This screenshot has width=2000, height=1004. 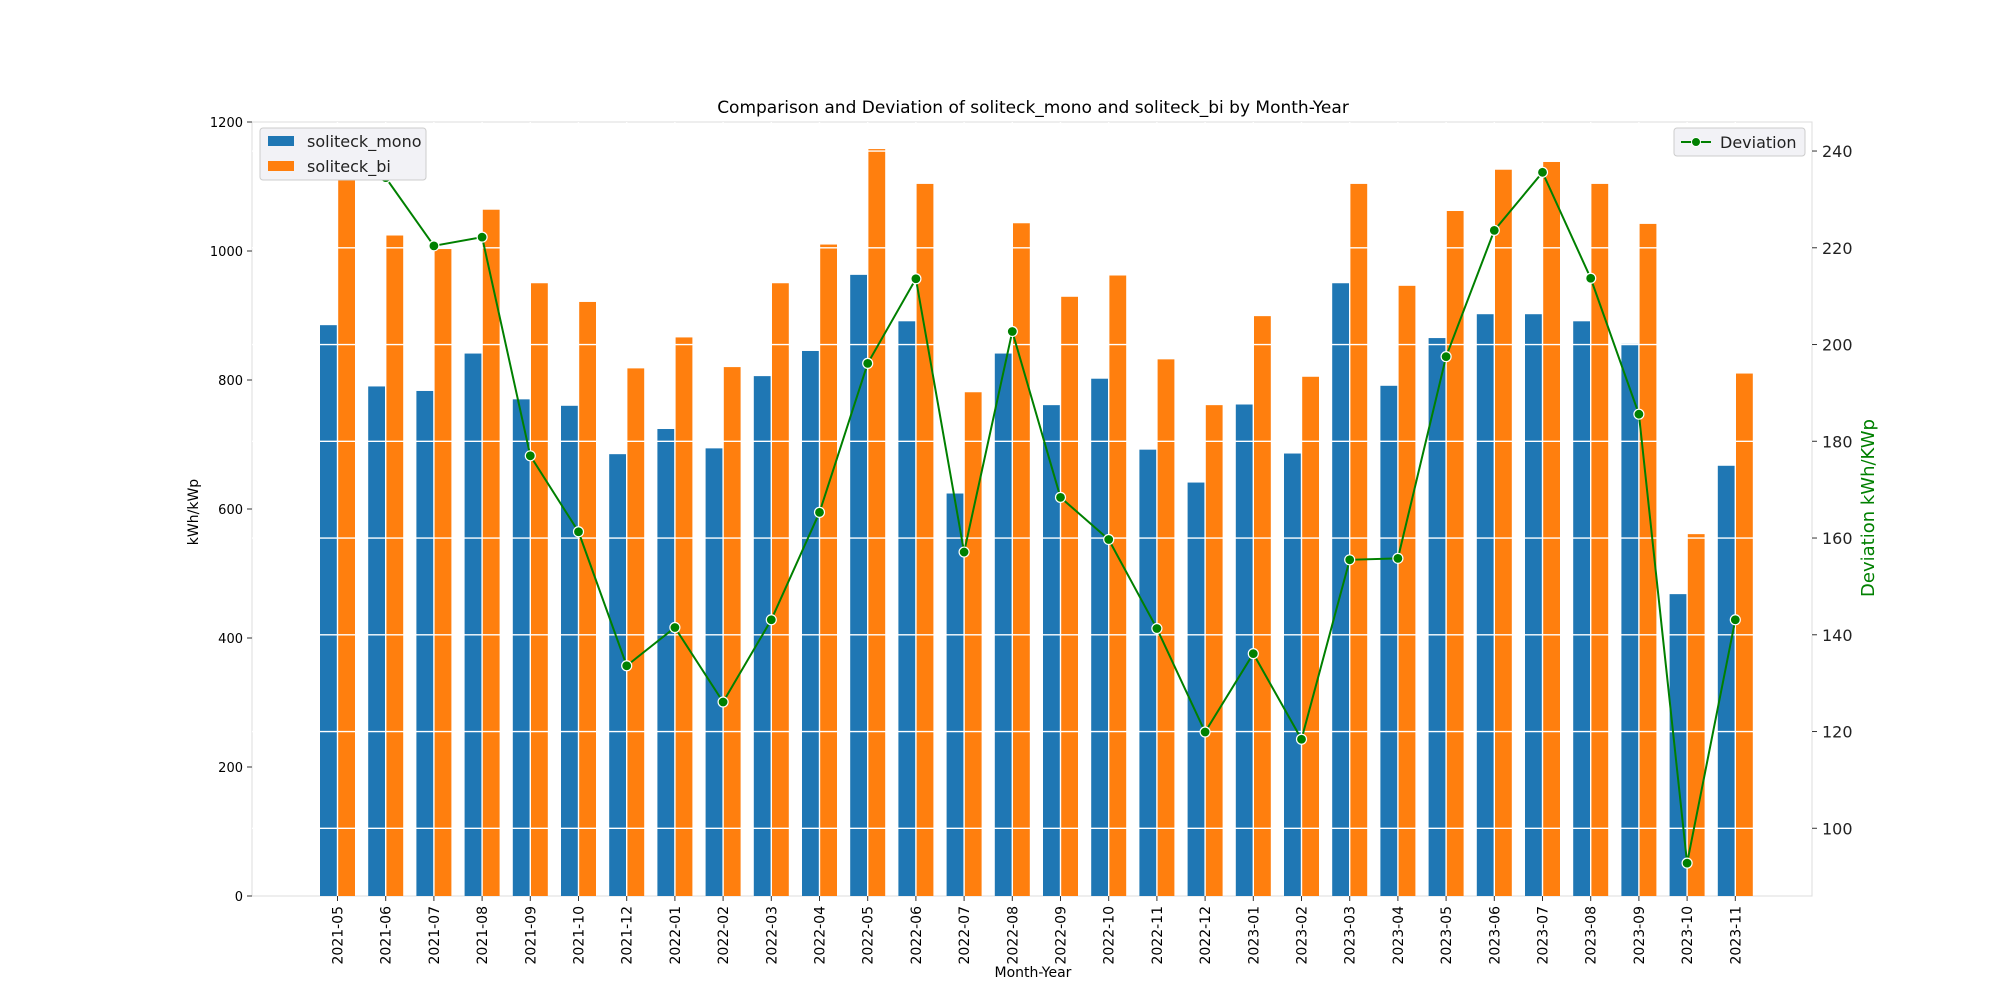 I want to click on y2-tick-label-160: 160, so click(x=1837, y=538).